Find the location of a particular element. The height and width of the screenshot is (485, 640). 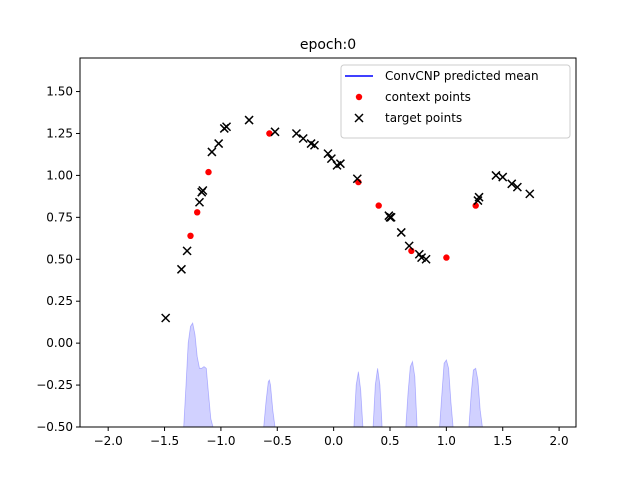

y-tick-label: 0.75 is located at coordinates (59, 217).